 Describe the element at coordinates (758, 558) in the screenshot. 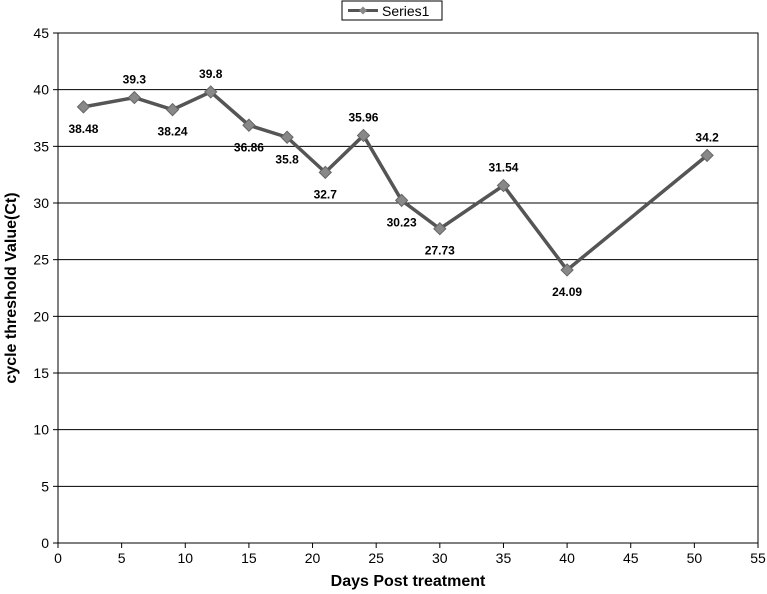

I see `x-tick-label: 55` at that location.